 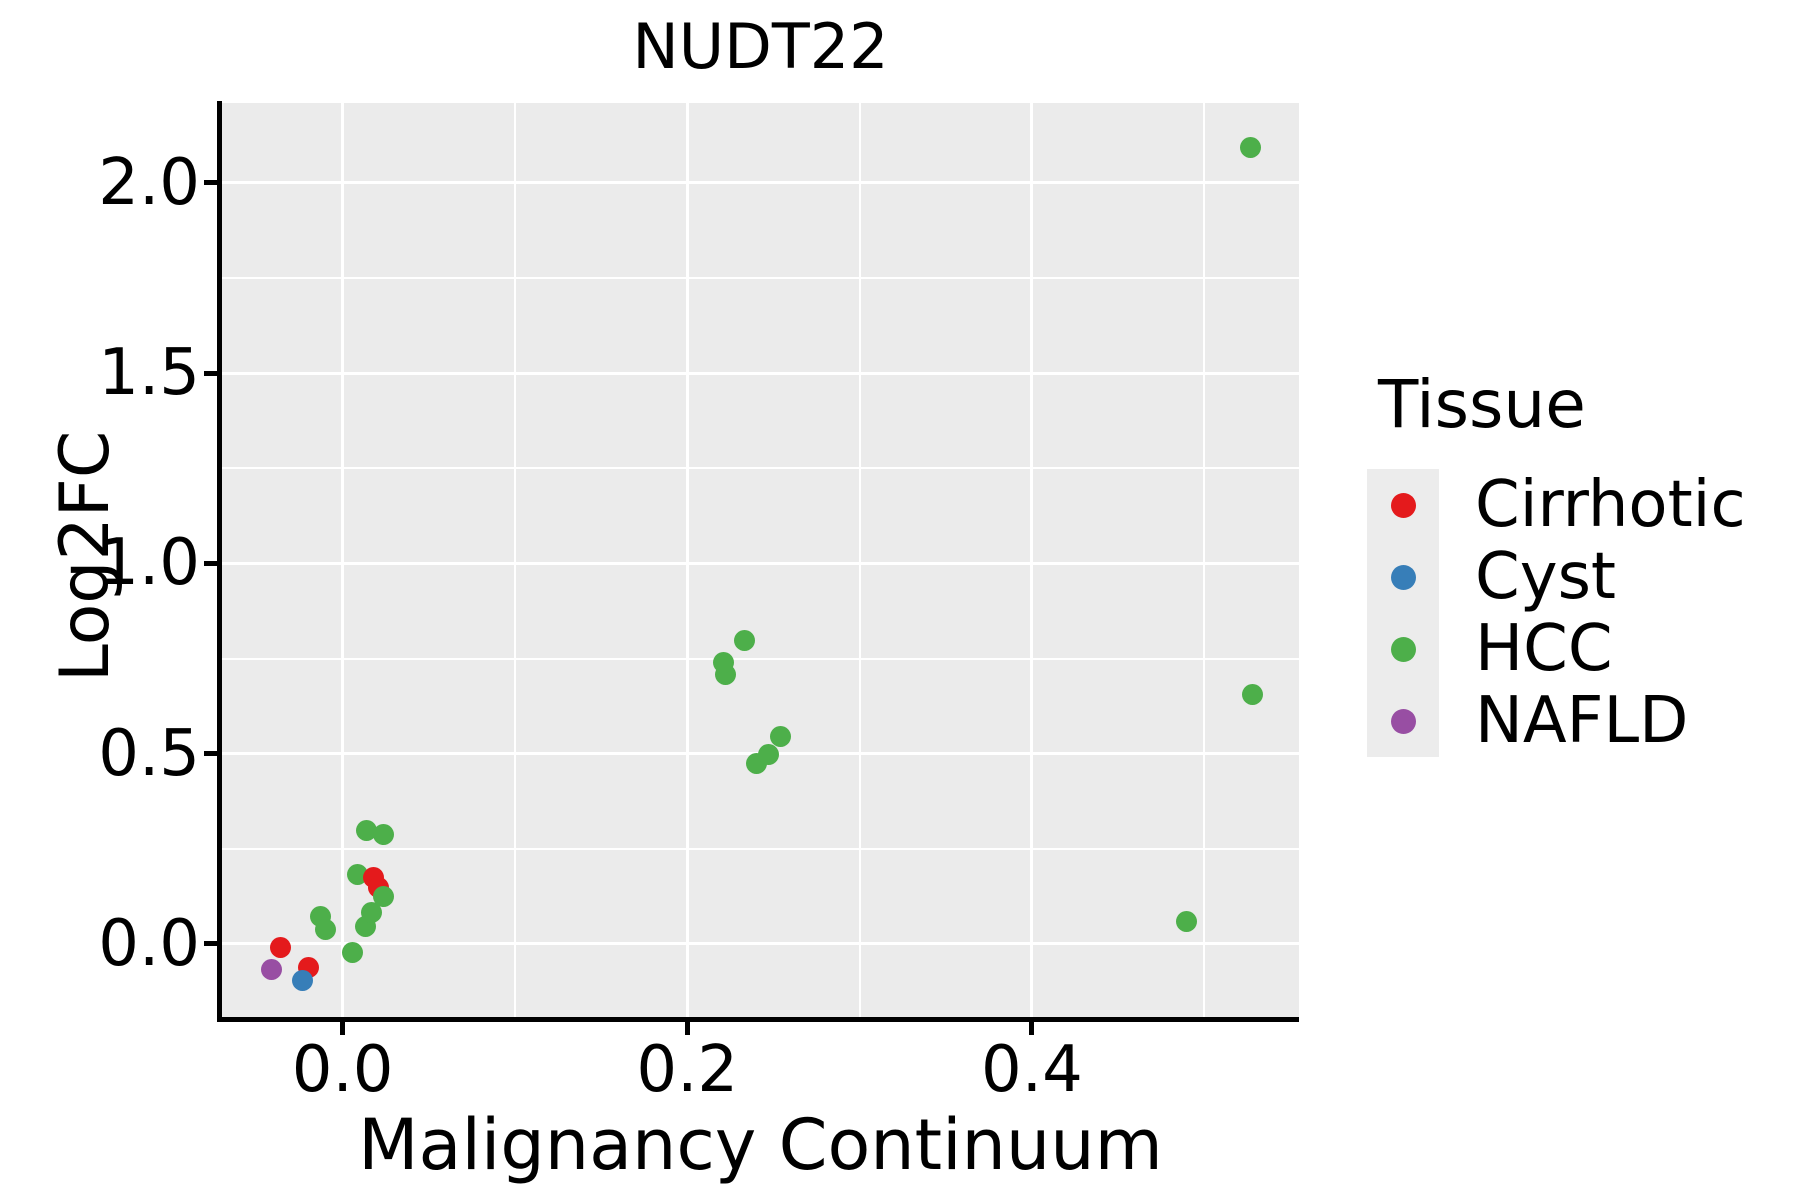 I want to click on legend-item-hcc: HCC, so click(x=1577, y=649).